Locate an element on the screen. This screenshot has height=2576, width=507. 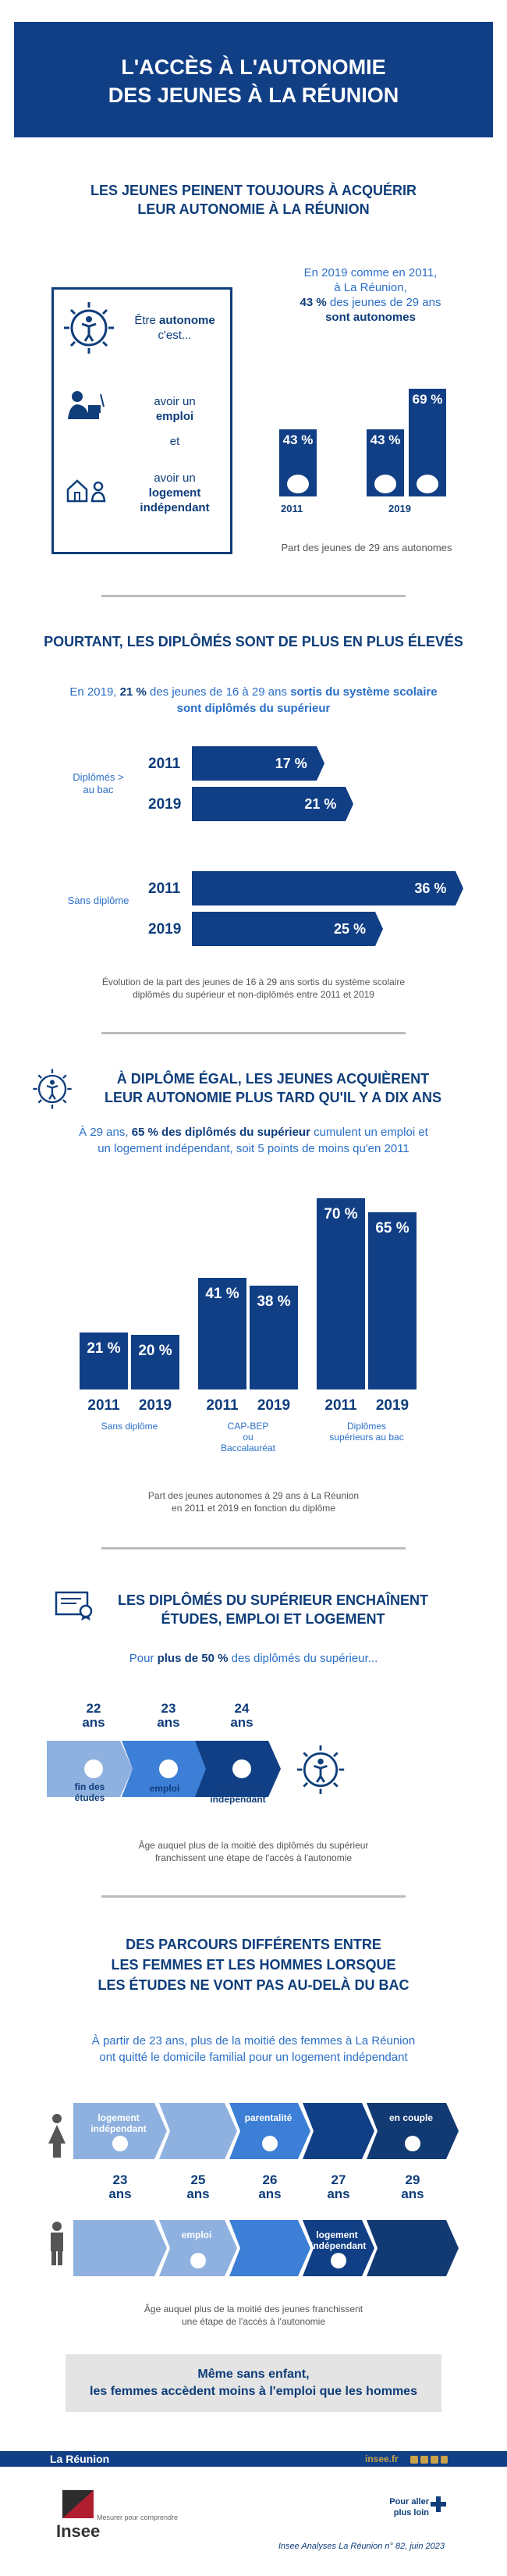
category-label: Diplômes supérieurs au bac is located at coordinates (367, 1432).